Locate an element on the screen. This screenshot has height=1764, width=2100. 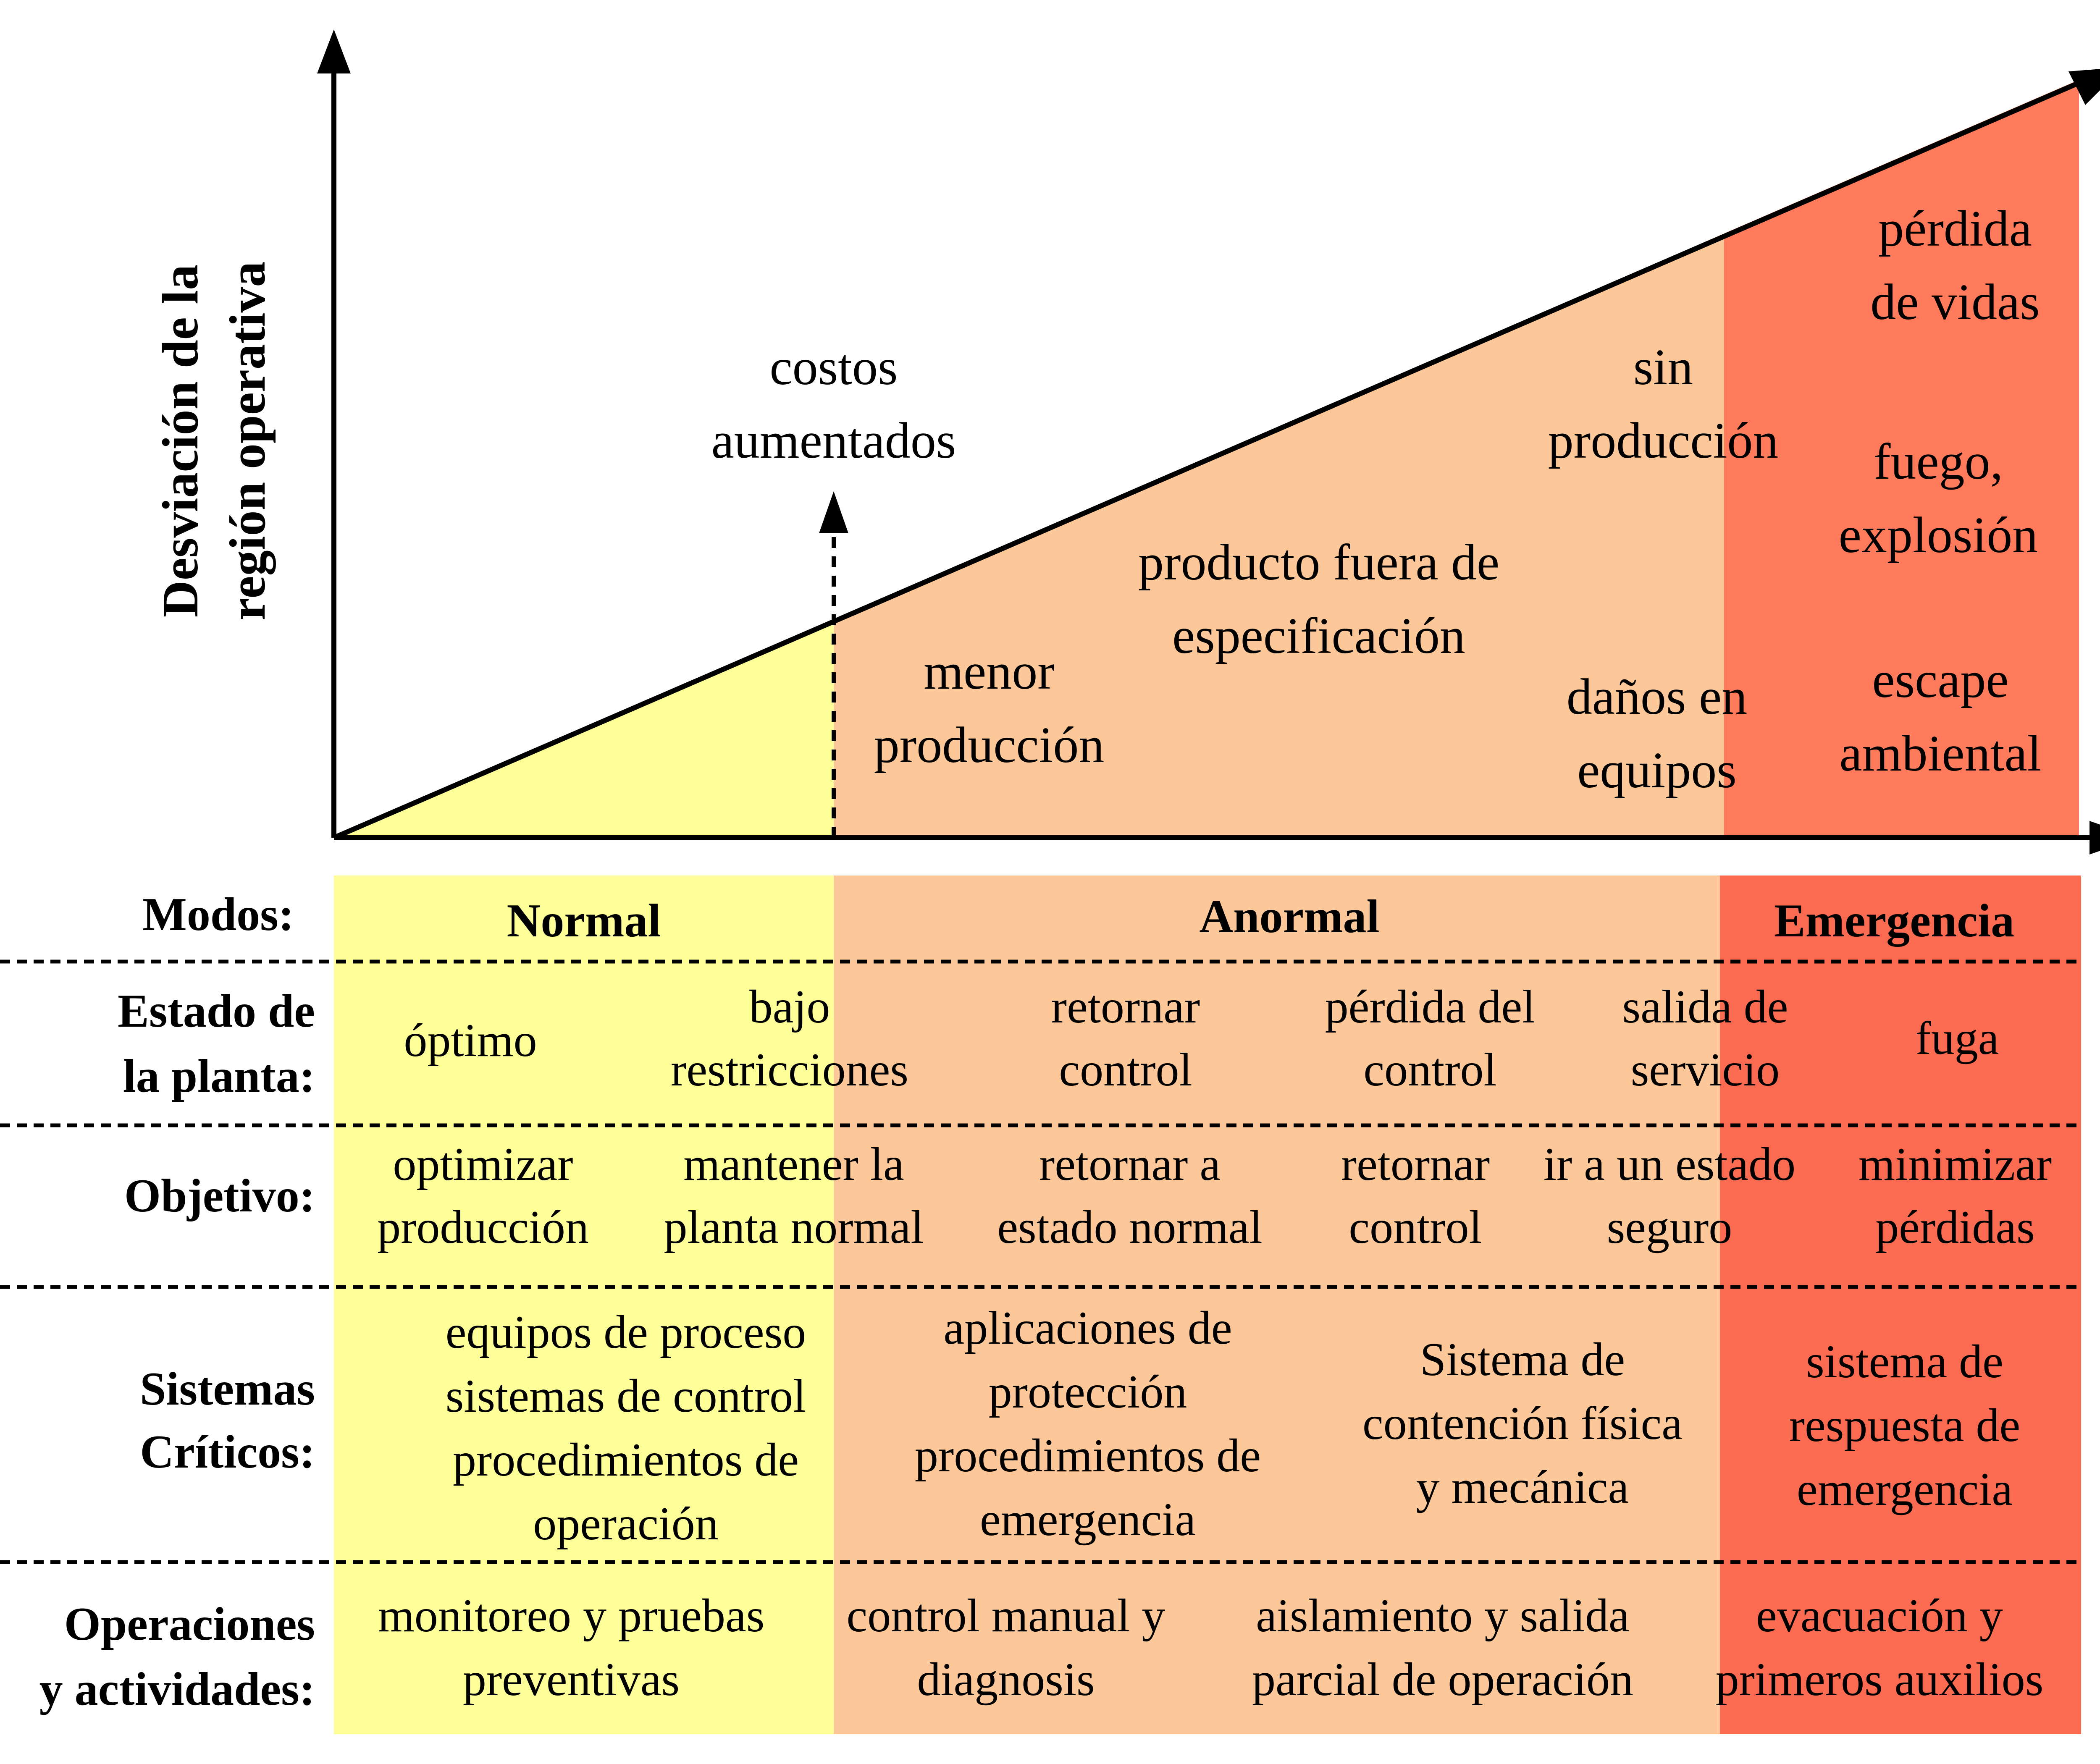
sistemas-label: Sistemas Críticos: is located at coordinates (227, 1420).